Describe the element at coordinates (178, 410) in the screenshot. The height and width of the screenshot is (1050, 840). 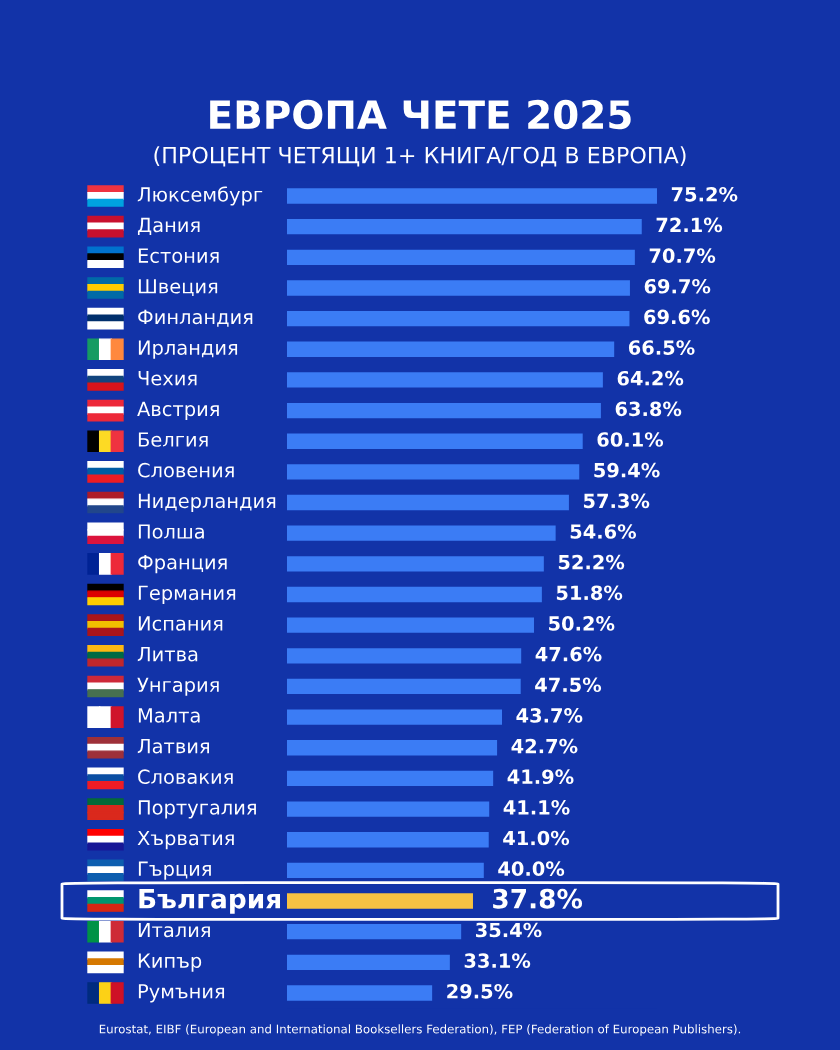
I see `y-tick-label: Австрия` at that location.